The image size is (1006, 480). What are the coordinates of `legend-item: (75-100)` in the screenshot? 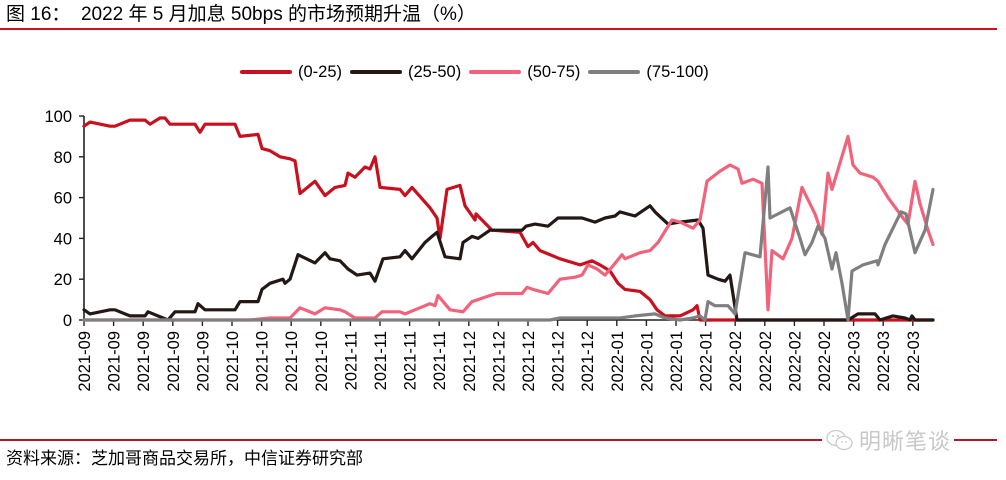 It's located at (648, 72).